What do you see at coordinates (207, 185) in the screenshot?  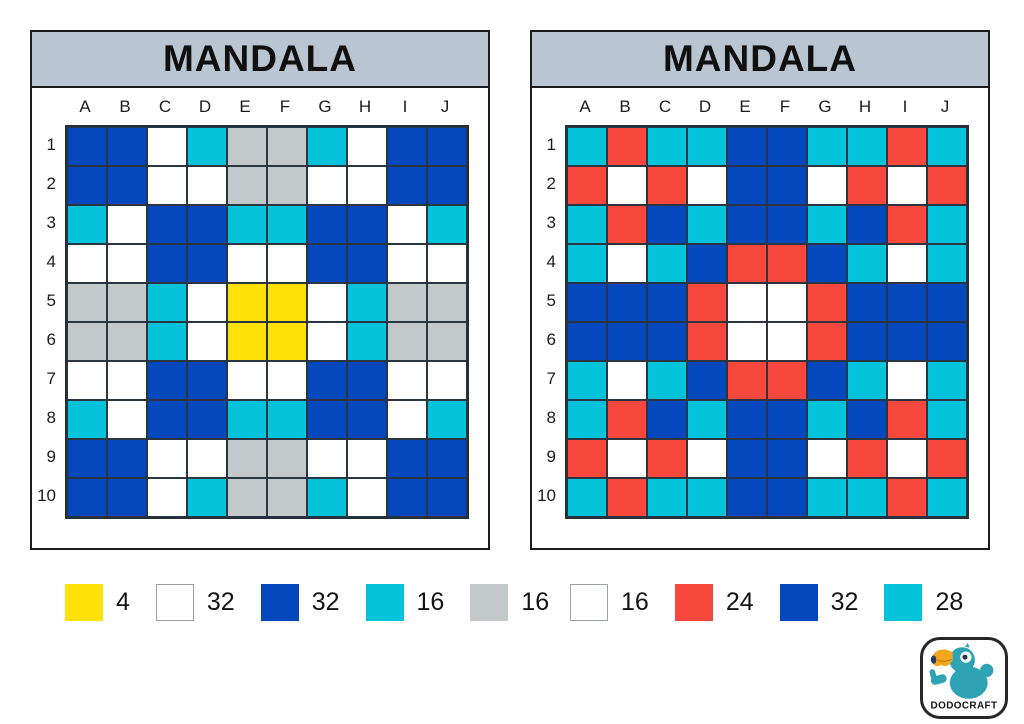 I see `left-cell-D2-white` at bounding box center [207, 185].